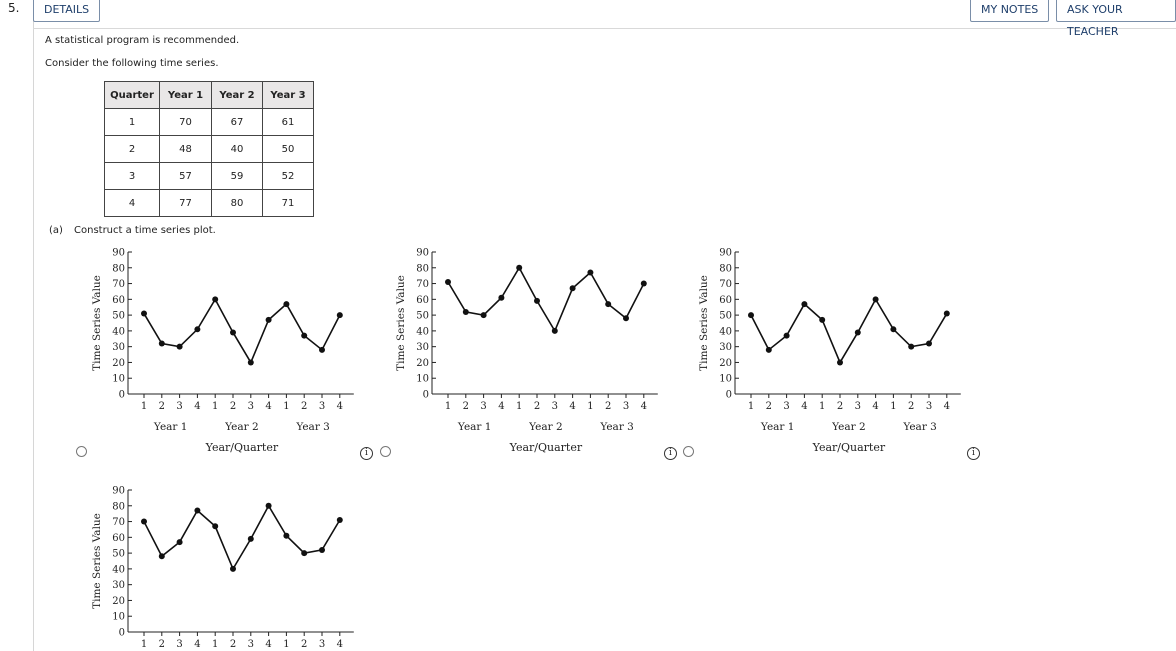 Image resolution: width=1176 pixels, height=651 pixels. I want to click on table-cell: 2, so click(132, 149).